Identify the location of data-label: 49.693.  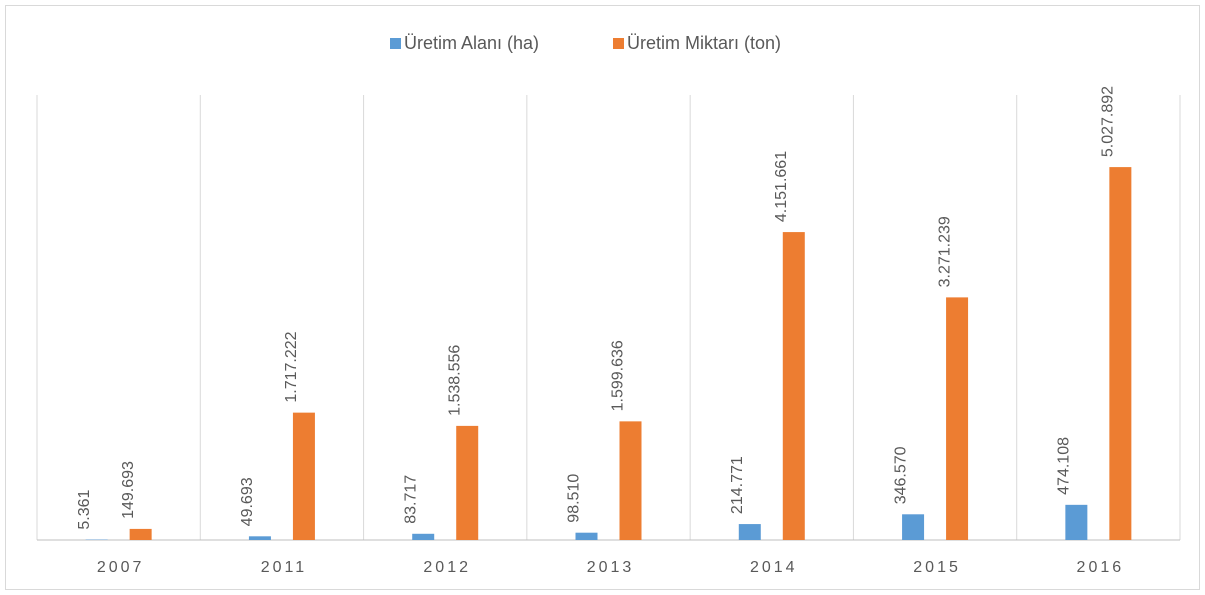
(247, 501).